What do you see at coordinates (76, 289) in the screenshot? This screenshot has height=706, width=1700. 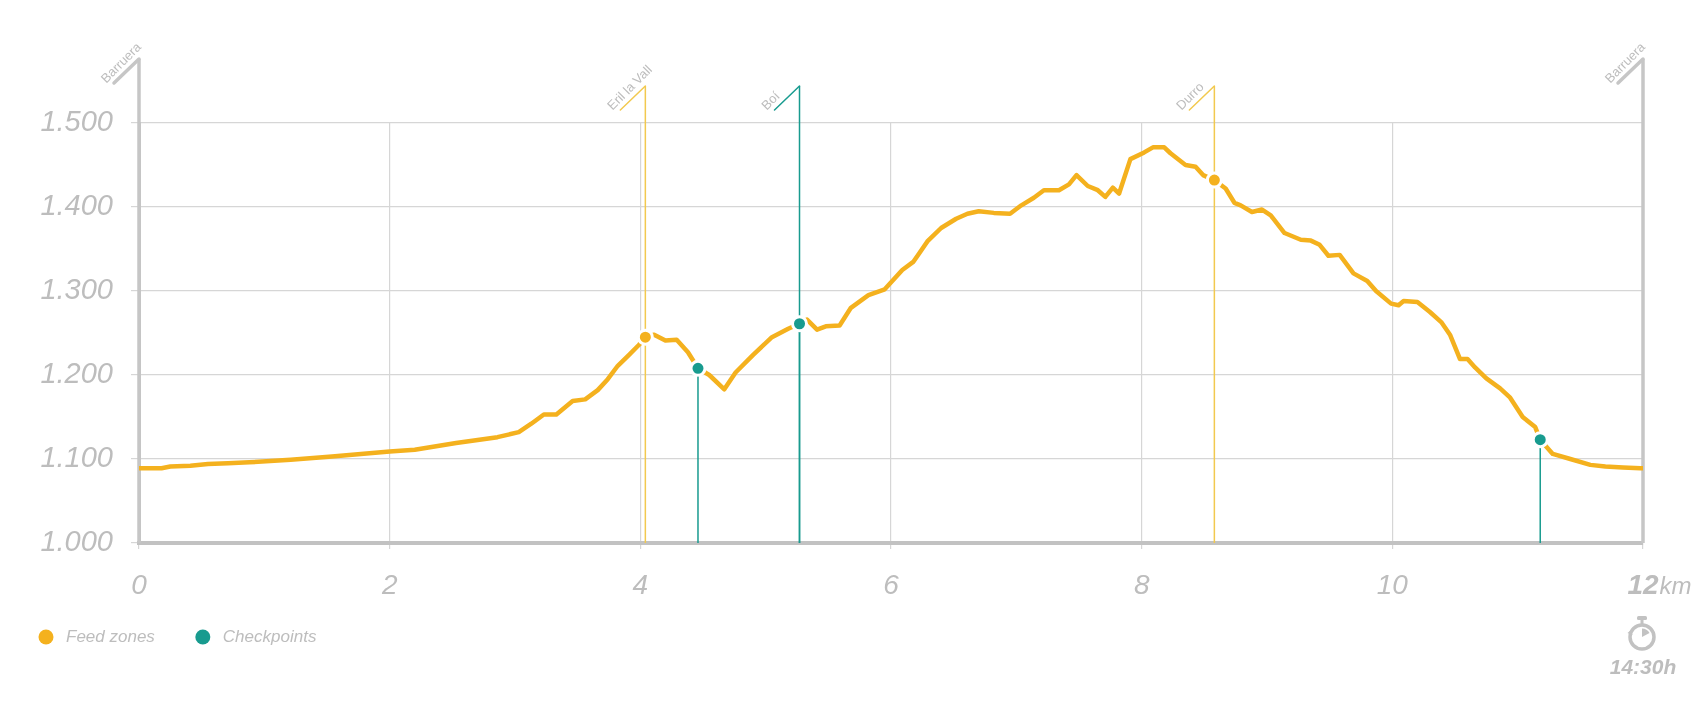 I see `y-tick-label: 1.300` at bounding box center [76, 289].